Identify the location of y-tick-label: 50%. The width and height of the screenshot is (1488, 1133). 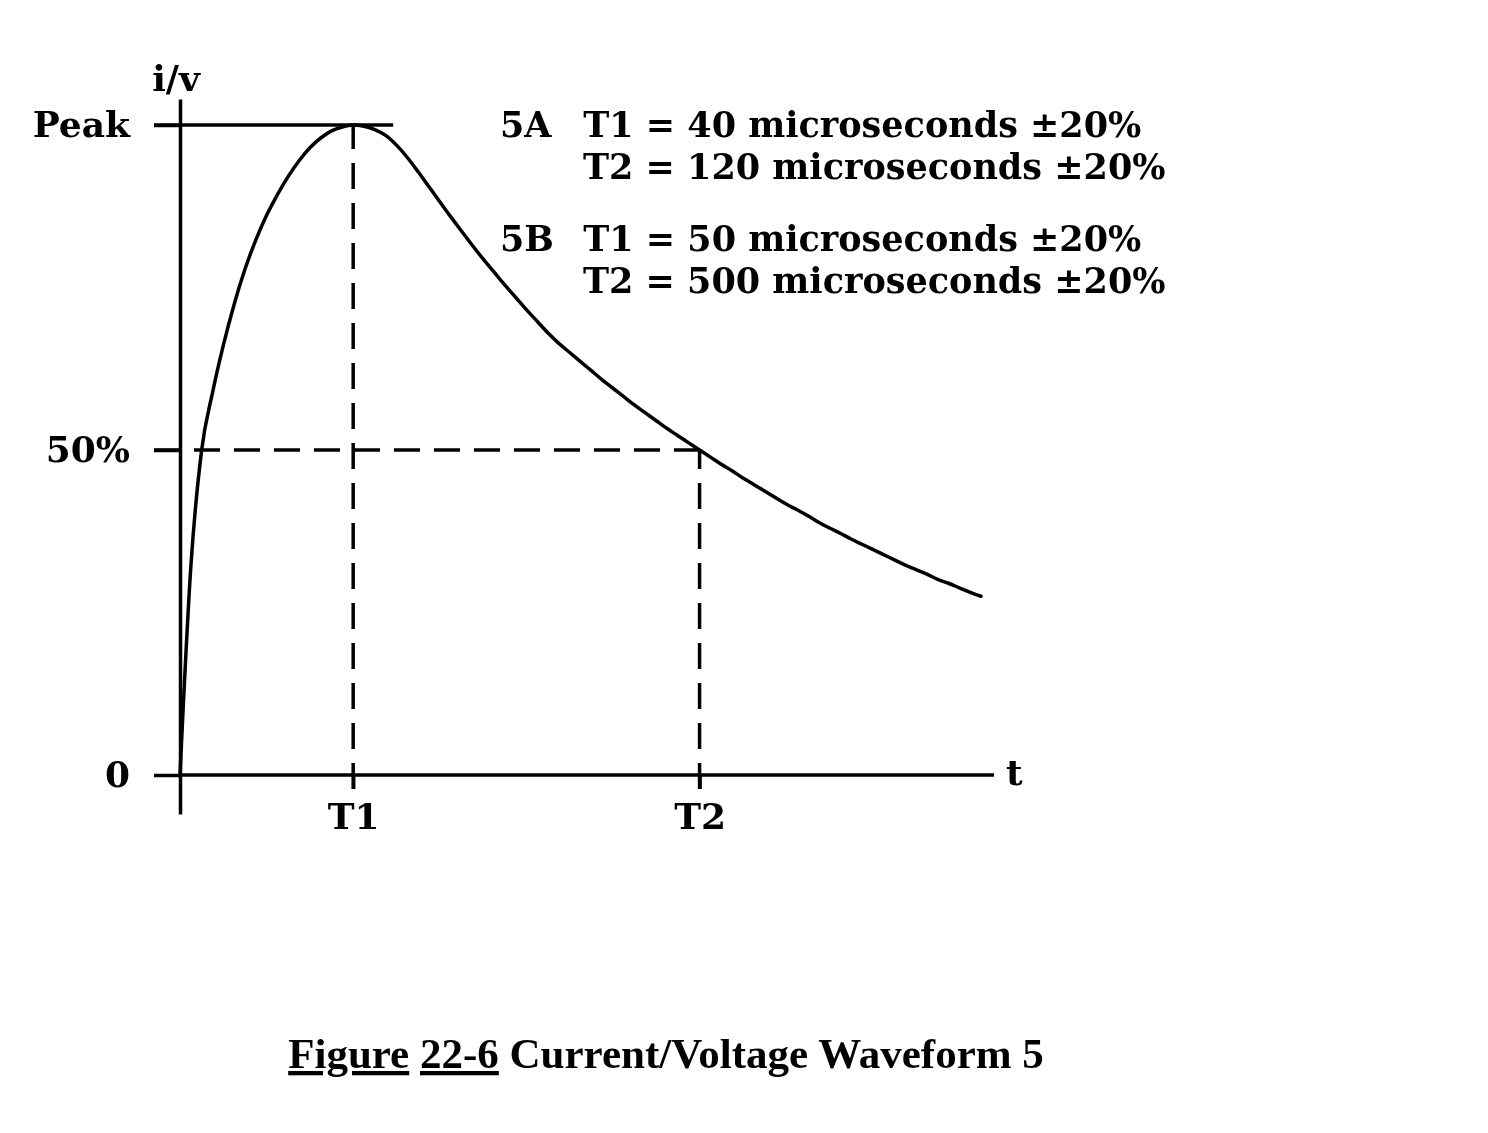
(87, 449).